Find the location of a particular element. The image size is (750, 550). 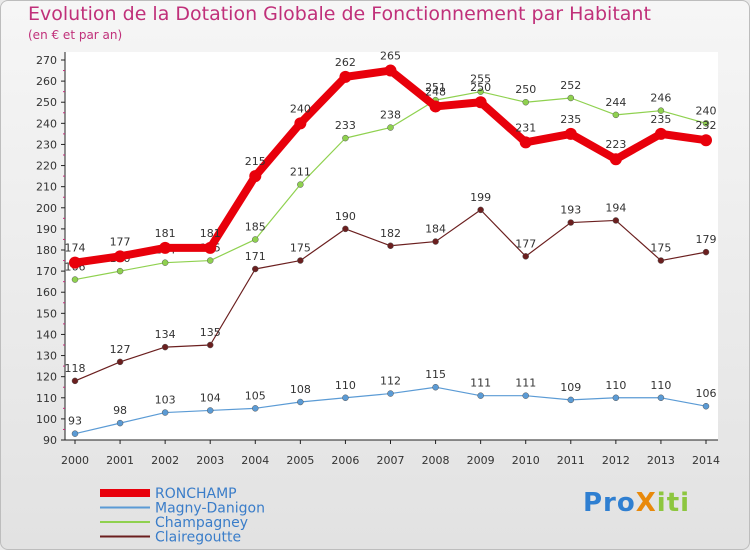

y-tick-label: 210 is located at coordinates (46, 187).